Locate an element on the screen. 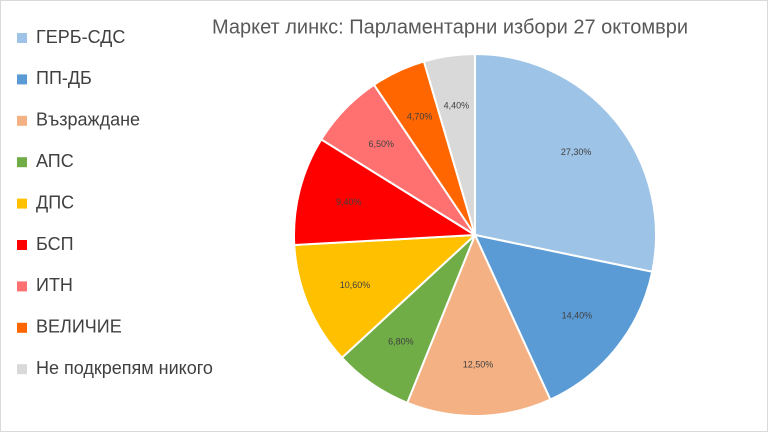 Image resolution: width=768 pixels, height=432 pixels. legend-label: БСП is located at coordinates (55, 244).